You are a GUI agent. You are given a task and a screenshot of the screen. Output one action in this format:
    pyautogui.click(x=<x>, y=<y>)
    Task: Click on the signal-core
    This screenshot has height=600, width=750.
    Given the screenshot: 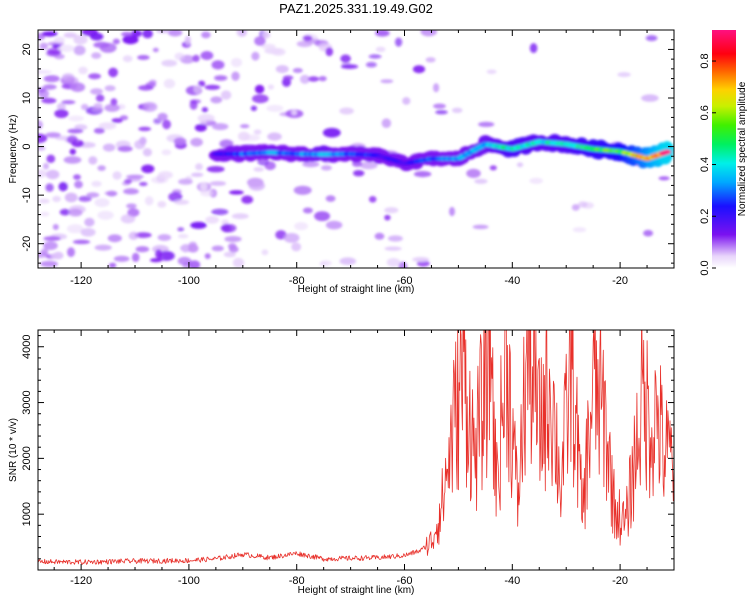 What is the action you would take?
    pyautogui.click(x=667, y=152)
    